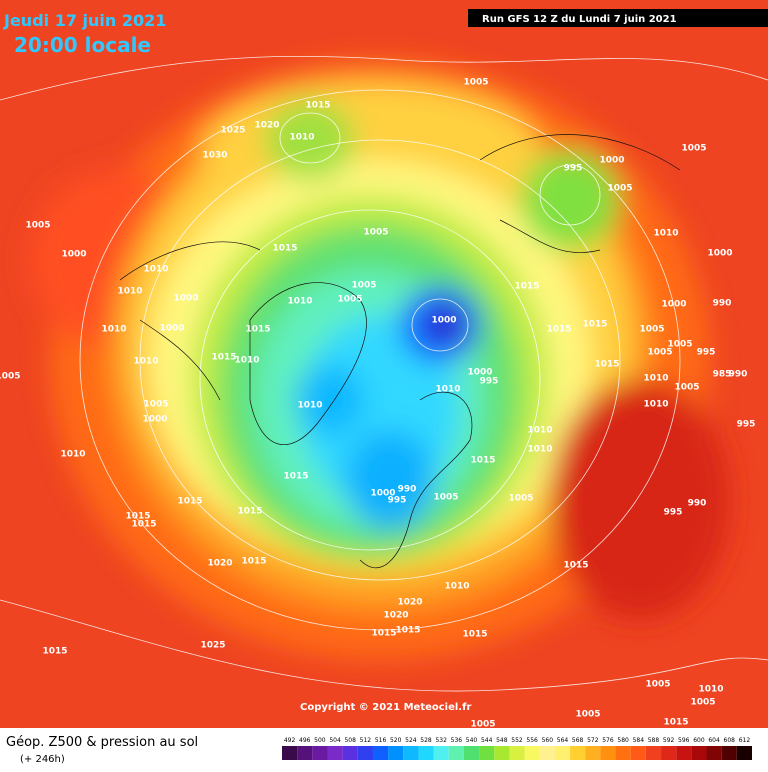 Image resolution: width=768 pixels, height=772 pixels. What do you see at coordinates (608, 740) in the screenshot?
I see `colorbar-tick-label: 576` at bounding box center [608, 740].